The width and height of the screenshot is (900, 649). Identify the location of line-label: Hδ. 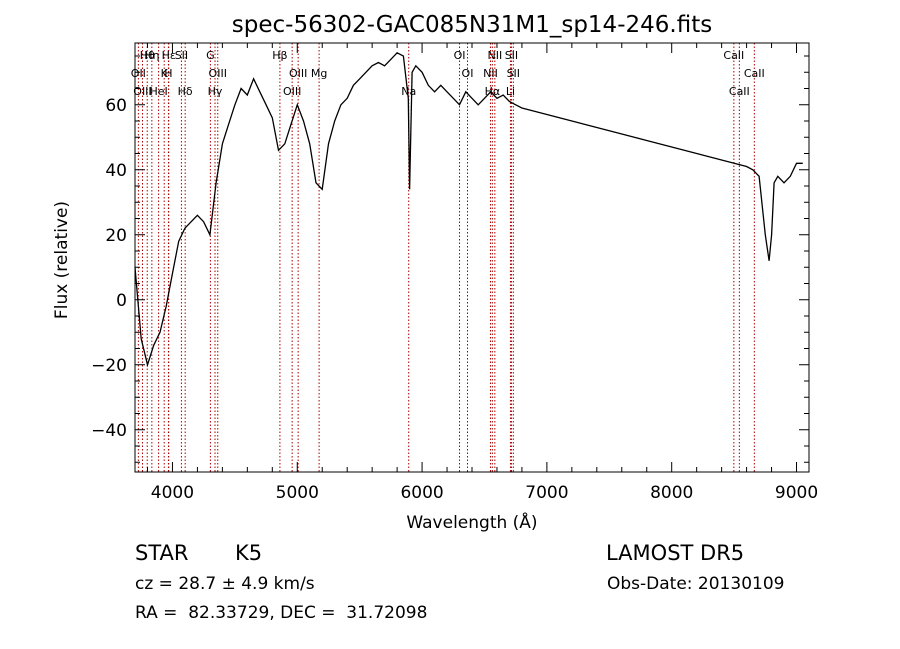
(185, 91).